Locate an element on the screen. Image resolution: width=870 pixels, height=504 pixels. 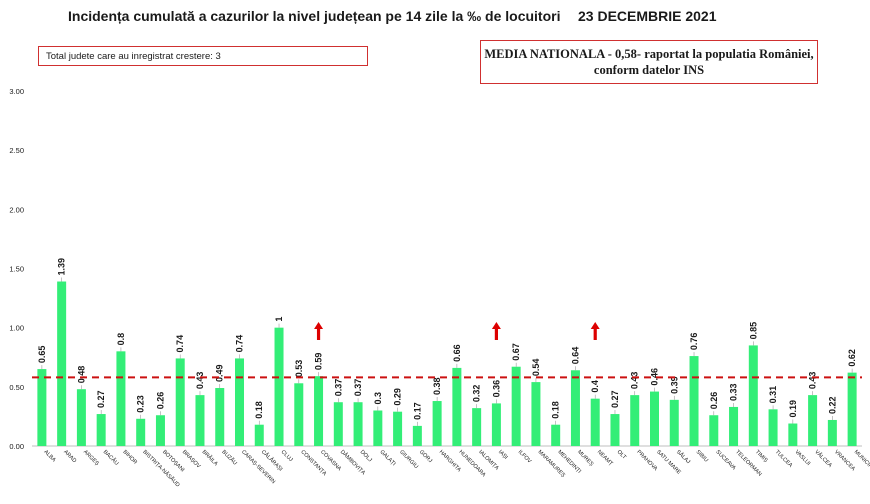
category-label: SUCEAVA is located at coordinates (725, 460).